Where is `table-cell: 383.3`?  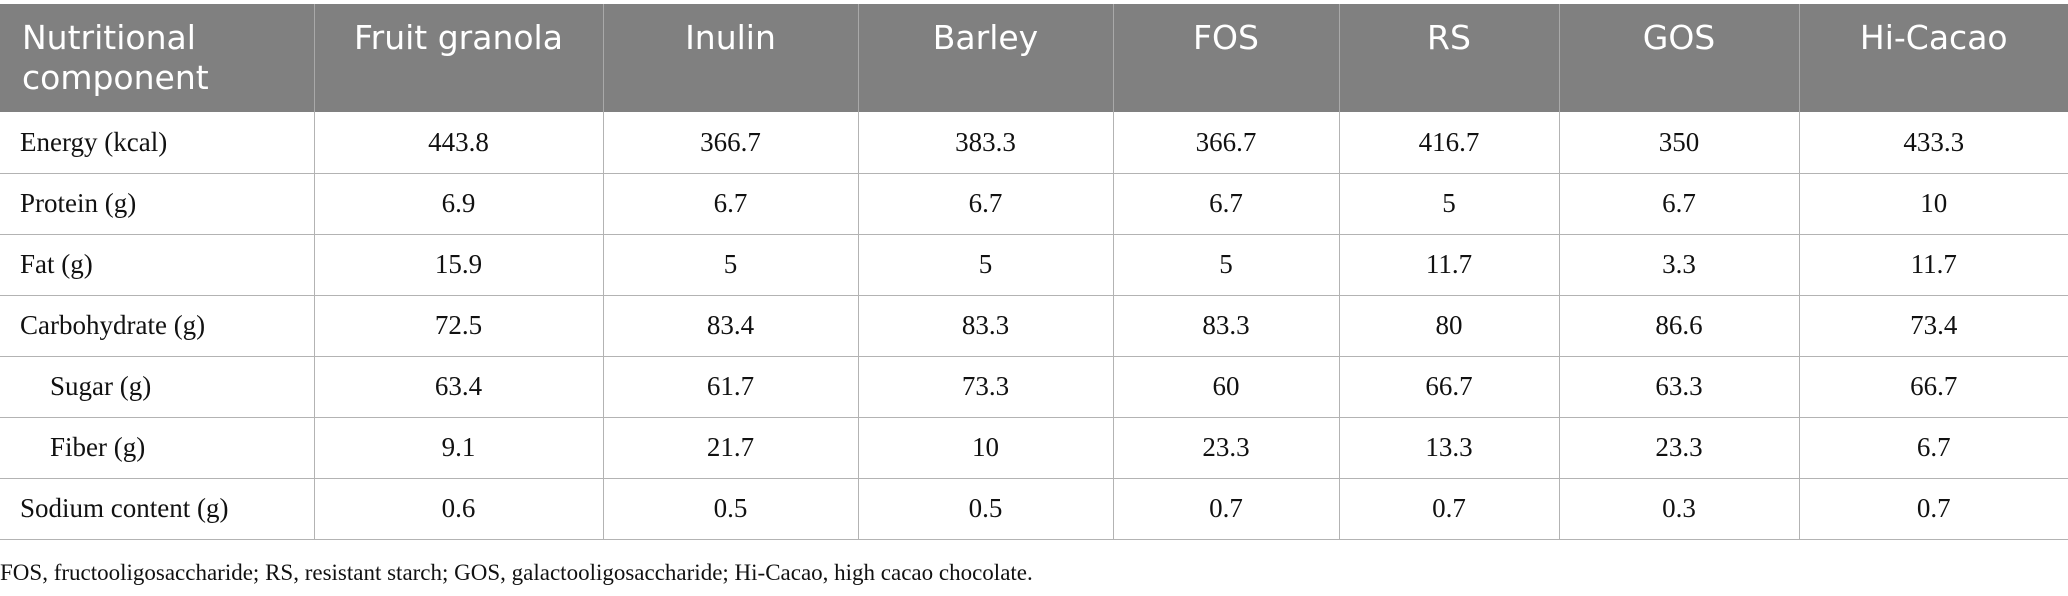
table-cell: 383.3 is located at coordinates (985, 143).